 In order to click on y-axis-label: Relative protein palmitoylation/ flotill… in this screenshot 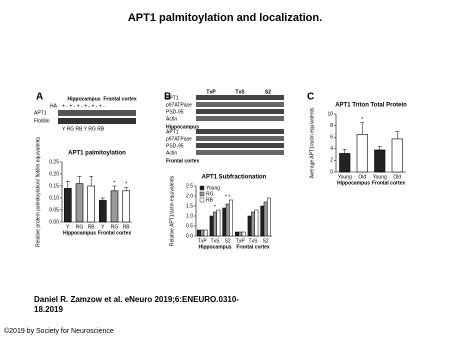, I will do `click(38, 191)`.